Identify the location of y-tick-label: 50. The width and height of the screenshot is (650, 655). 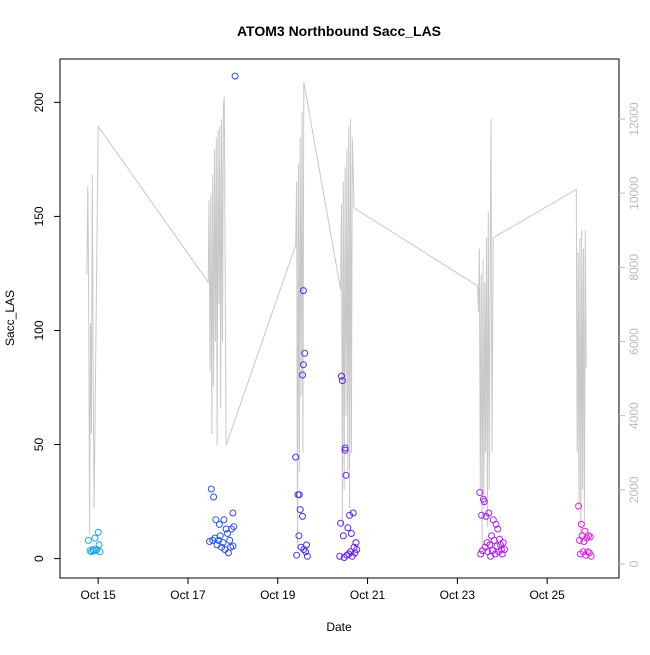
(39, 445).